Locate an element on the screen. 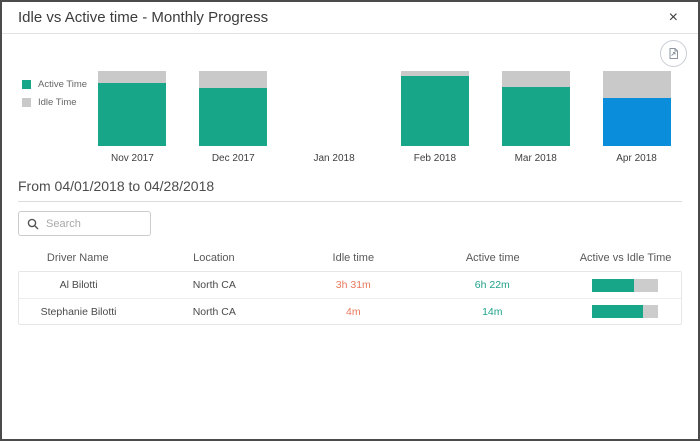 The width and height of the screenshot is (700, 441). chart-slot: Nov 2017 is located at coordinates (132, 117).